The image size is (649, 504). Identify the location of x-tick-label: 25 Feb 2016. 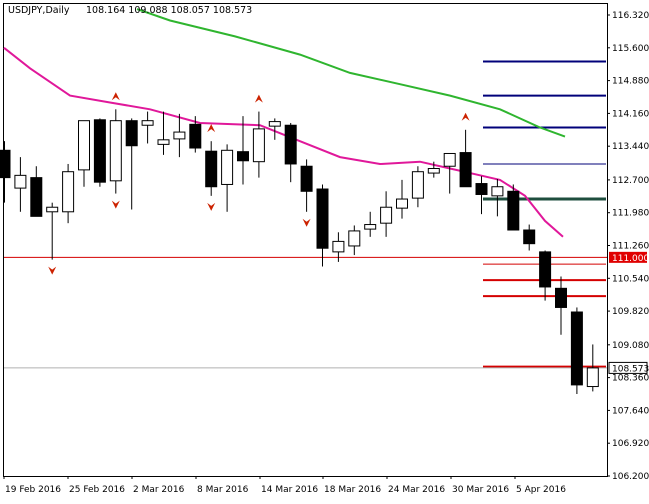
(97, 490).